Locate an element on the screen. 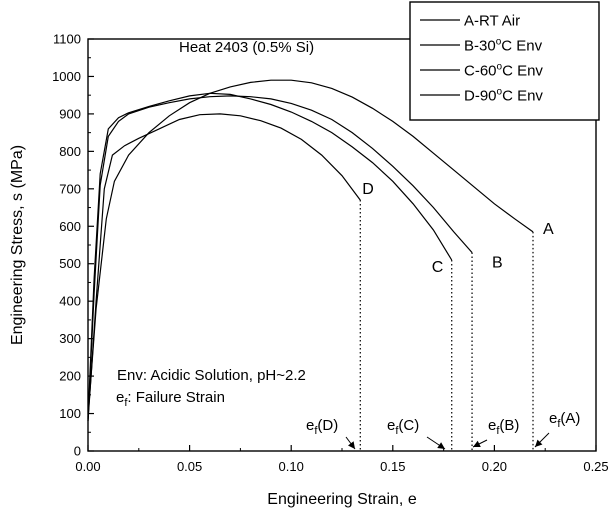  y-tick-label: 400 is located at coordinates (70, 301).